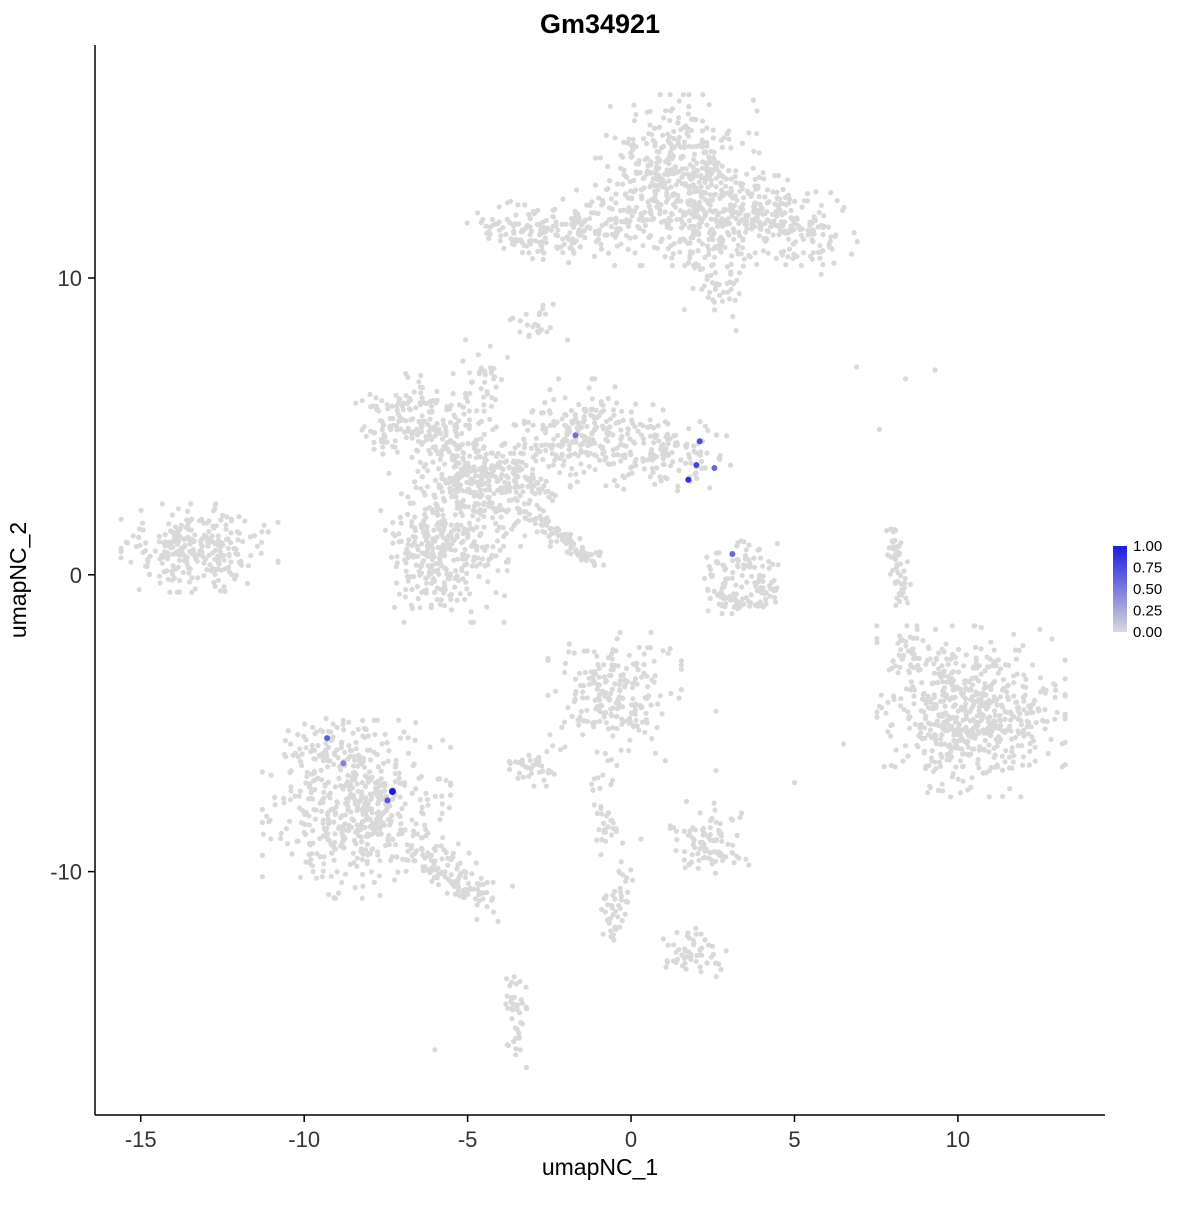 Image resolution: width=1200 pixels, height=1205 pixels. What do you see at coordinates (1147, 611) in the screenshot?
I see `legend-tick-label: 0.25` at bounding box center [1147, 611].